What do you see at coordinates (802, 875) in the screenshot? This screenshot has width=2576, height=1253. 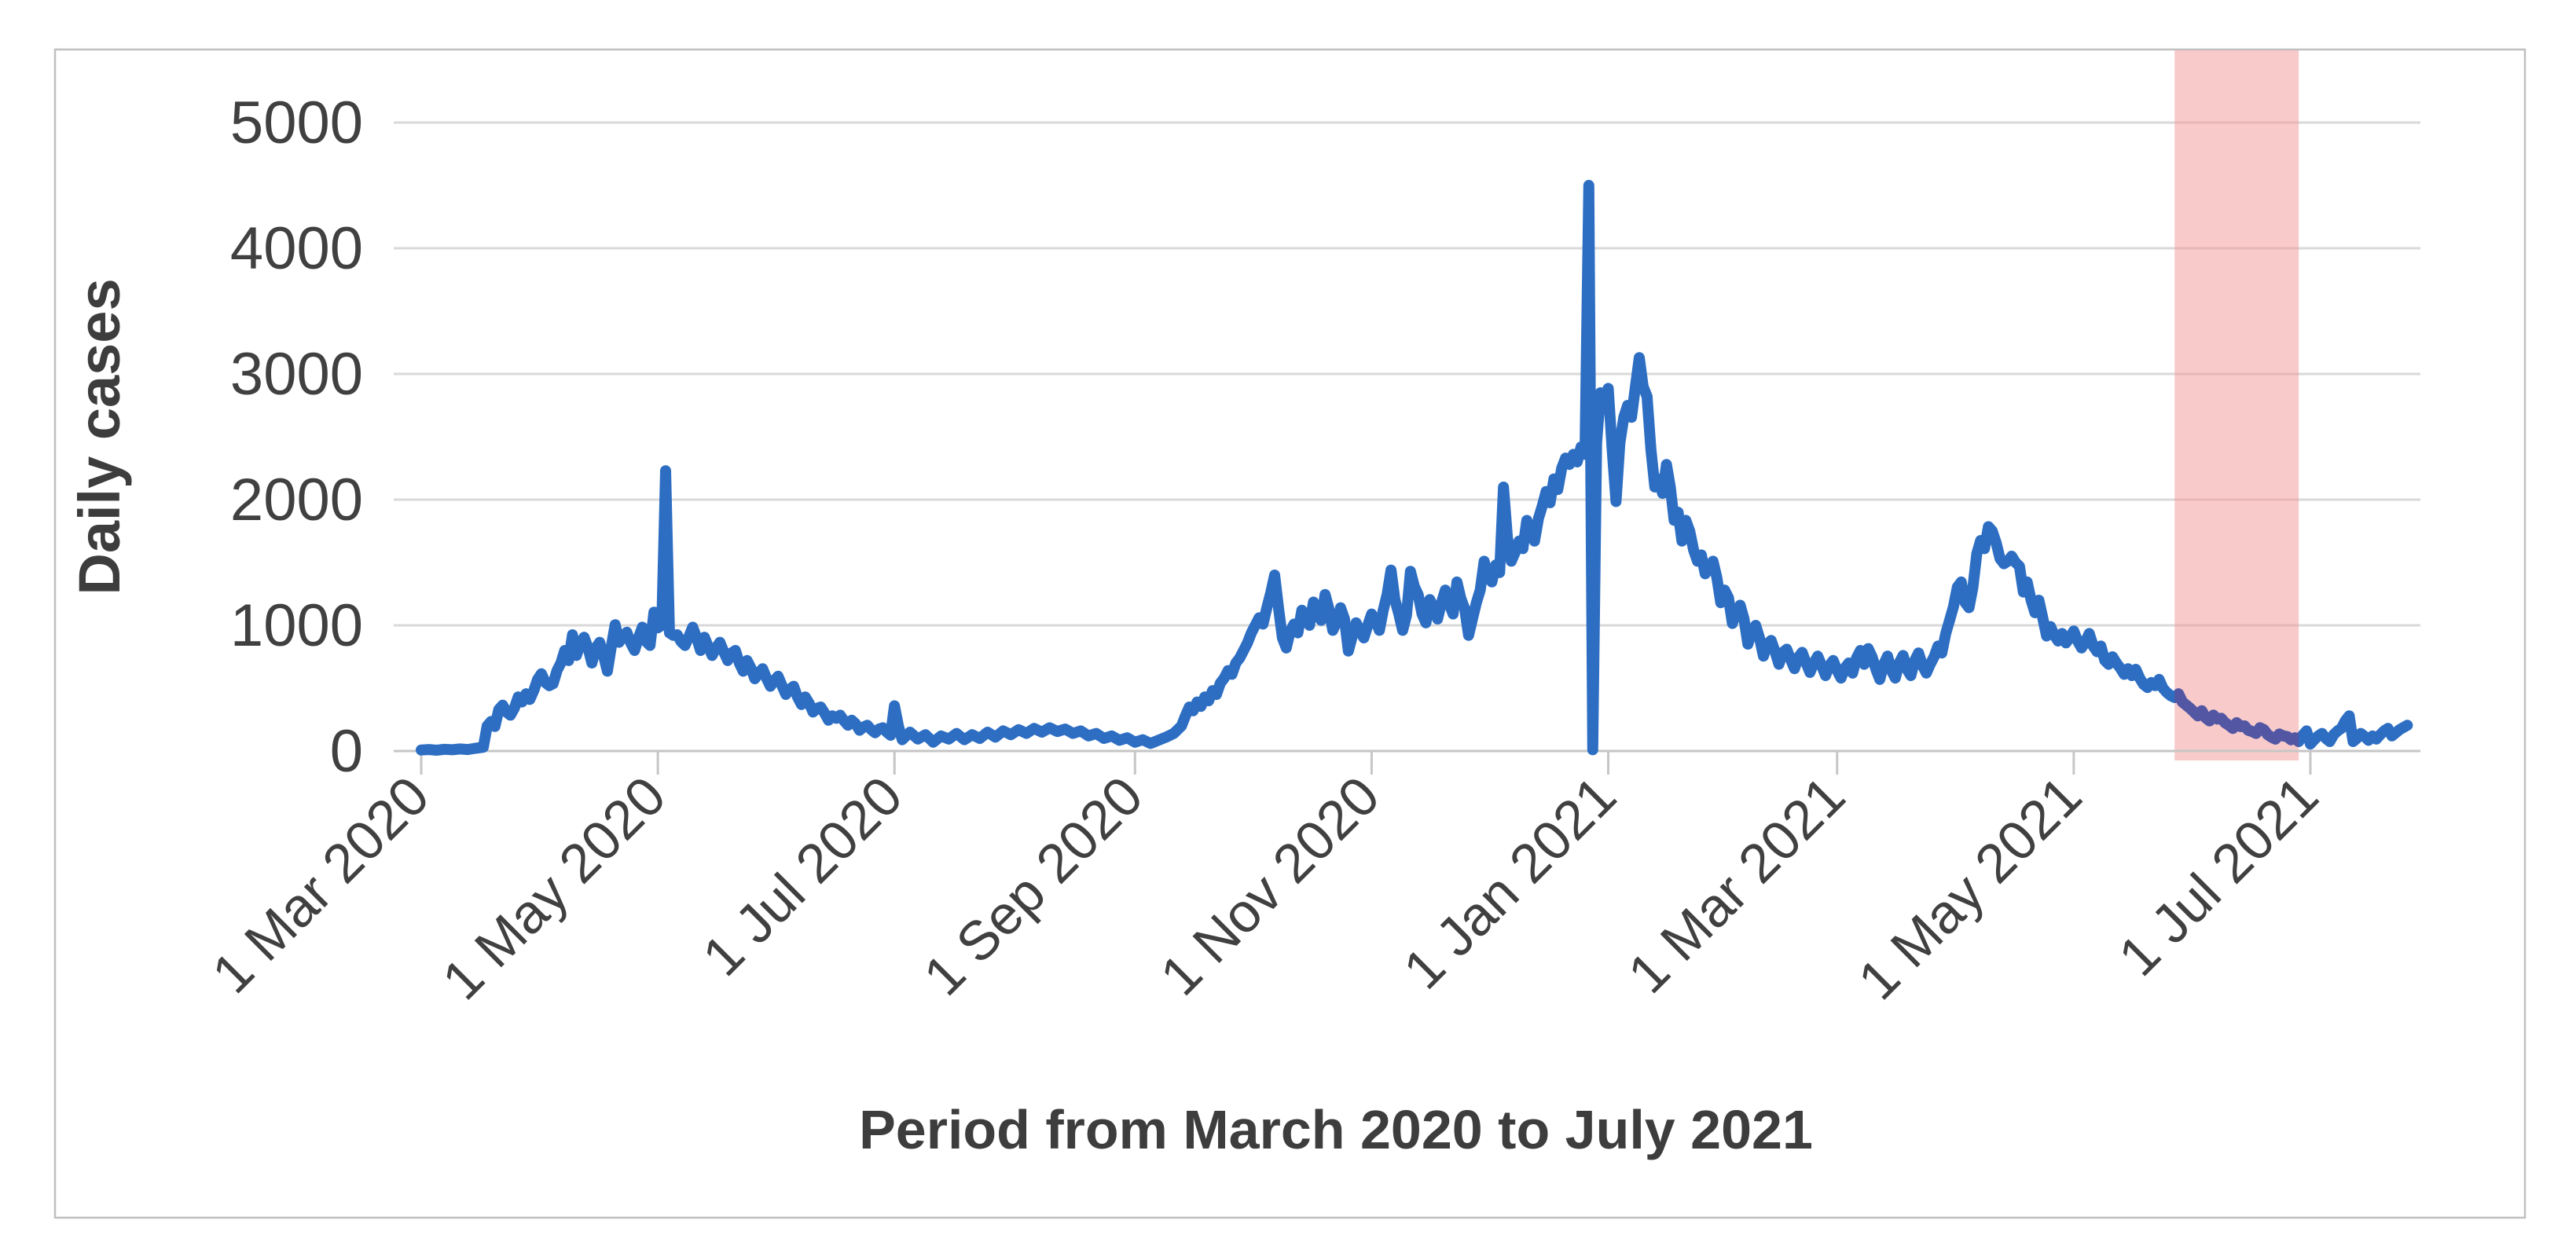 I see `x-tick-label: 1 Jul 2020` at bounding box center [802, 875].